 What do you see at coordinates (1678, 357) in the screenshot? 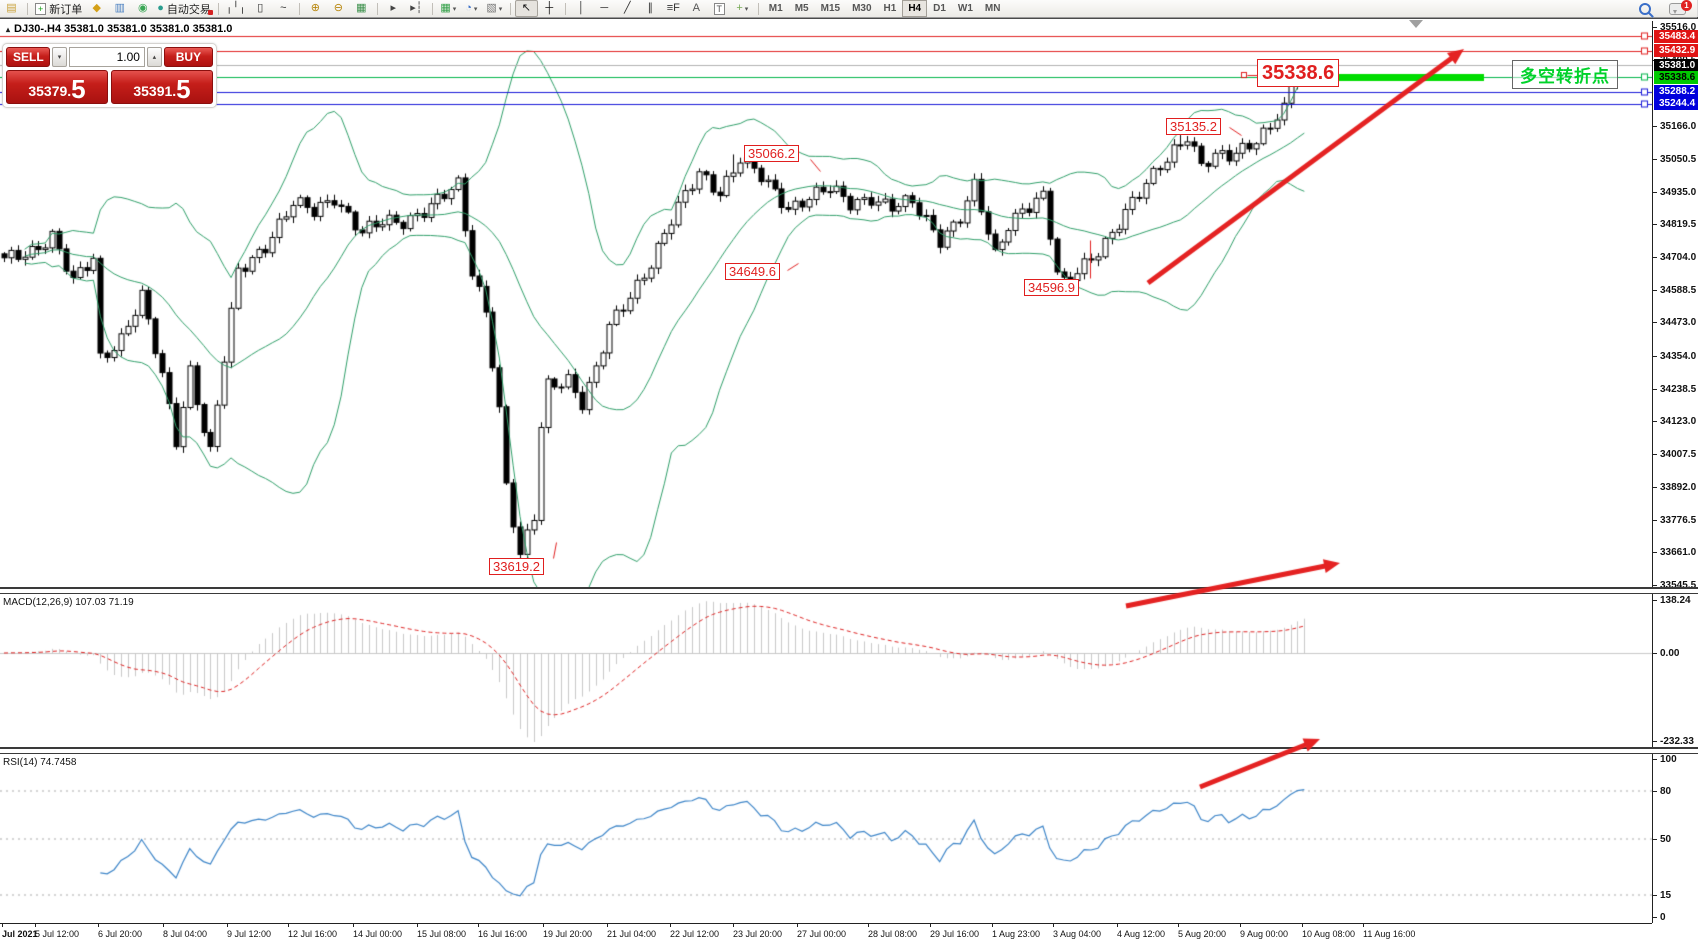
I see `price-axis-tick: 34354.0` at bounding box center [1678, 357].